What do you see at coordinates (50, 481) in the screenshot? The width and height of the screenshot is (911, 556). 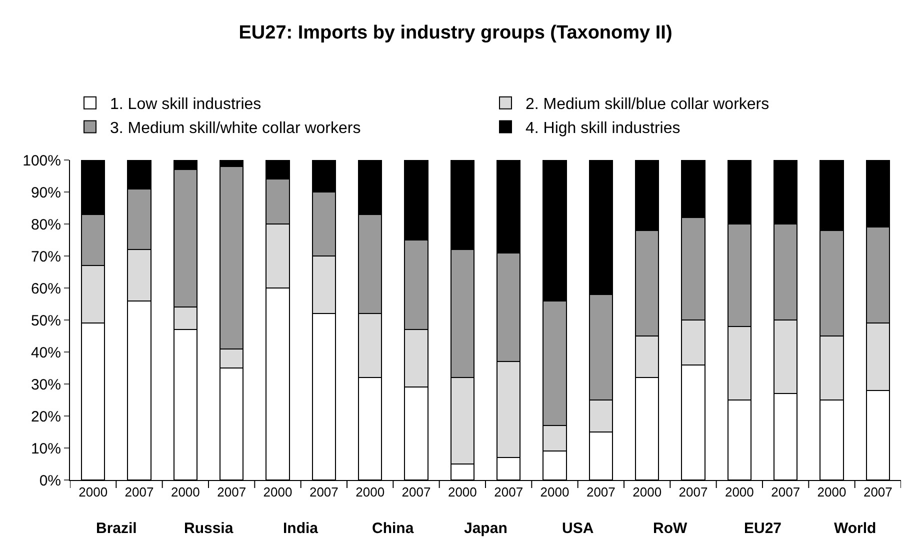 I see `y-tick-label: 0%` at bounding box center [50, 481].